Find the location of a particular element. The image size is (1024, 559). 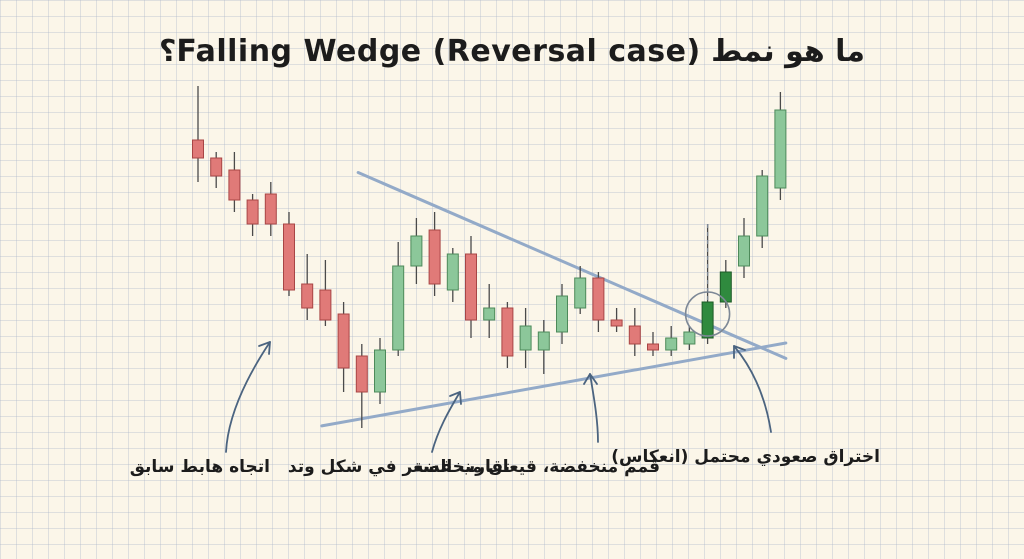

annotation-arrows is located at coordinates (498, 397).